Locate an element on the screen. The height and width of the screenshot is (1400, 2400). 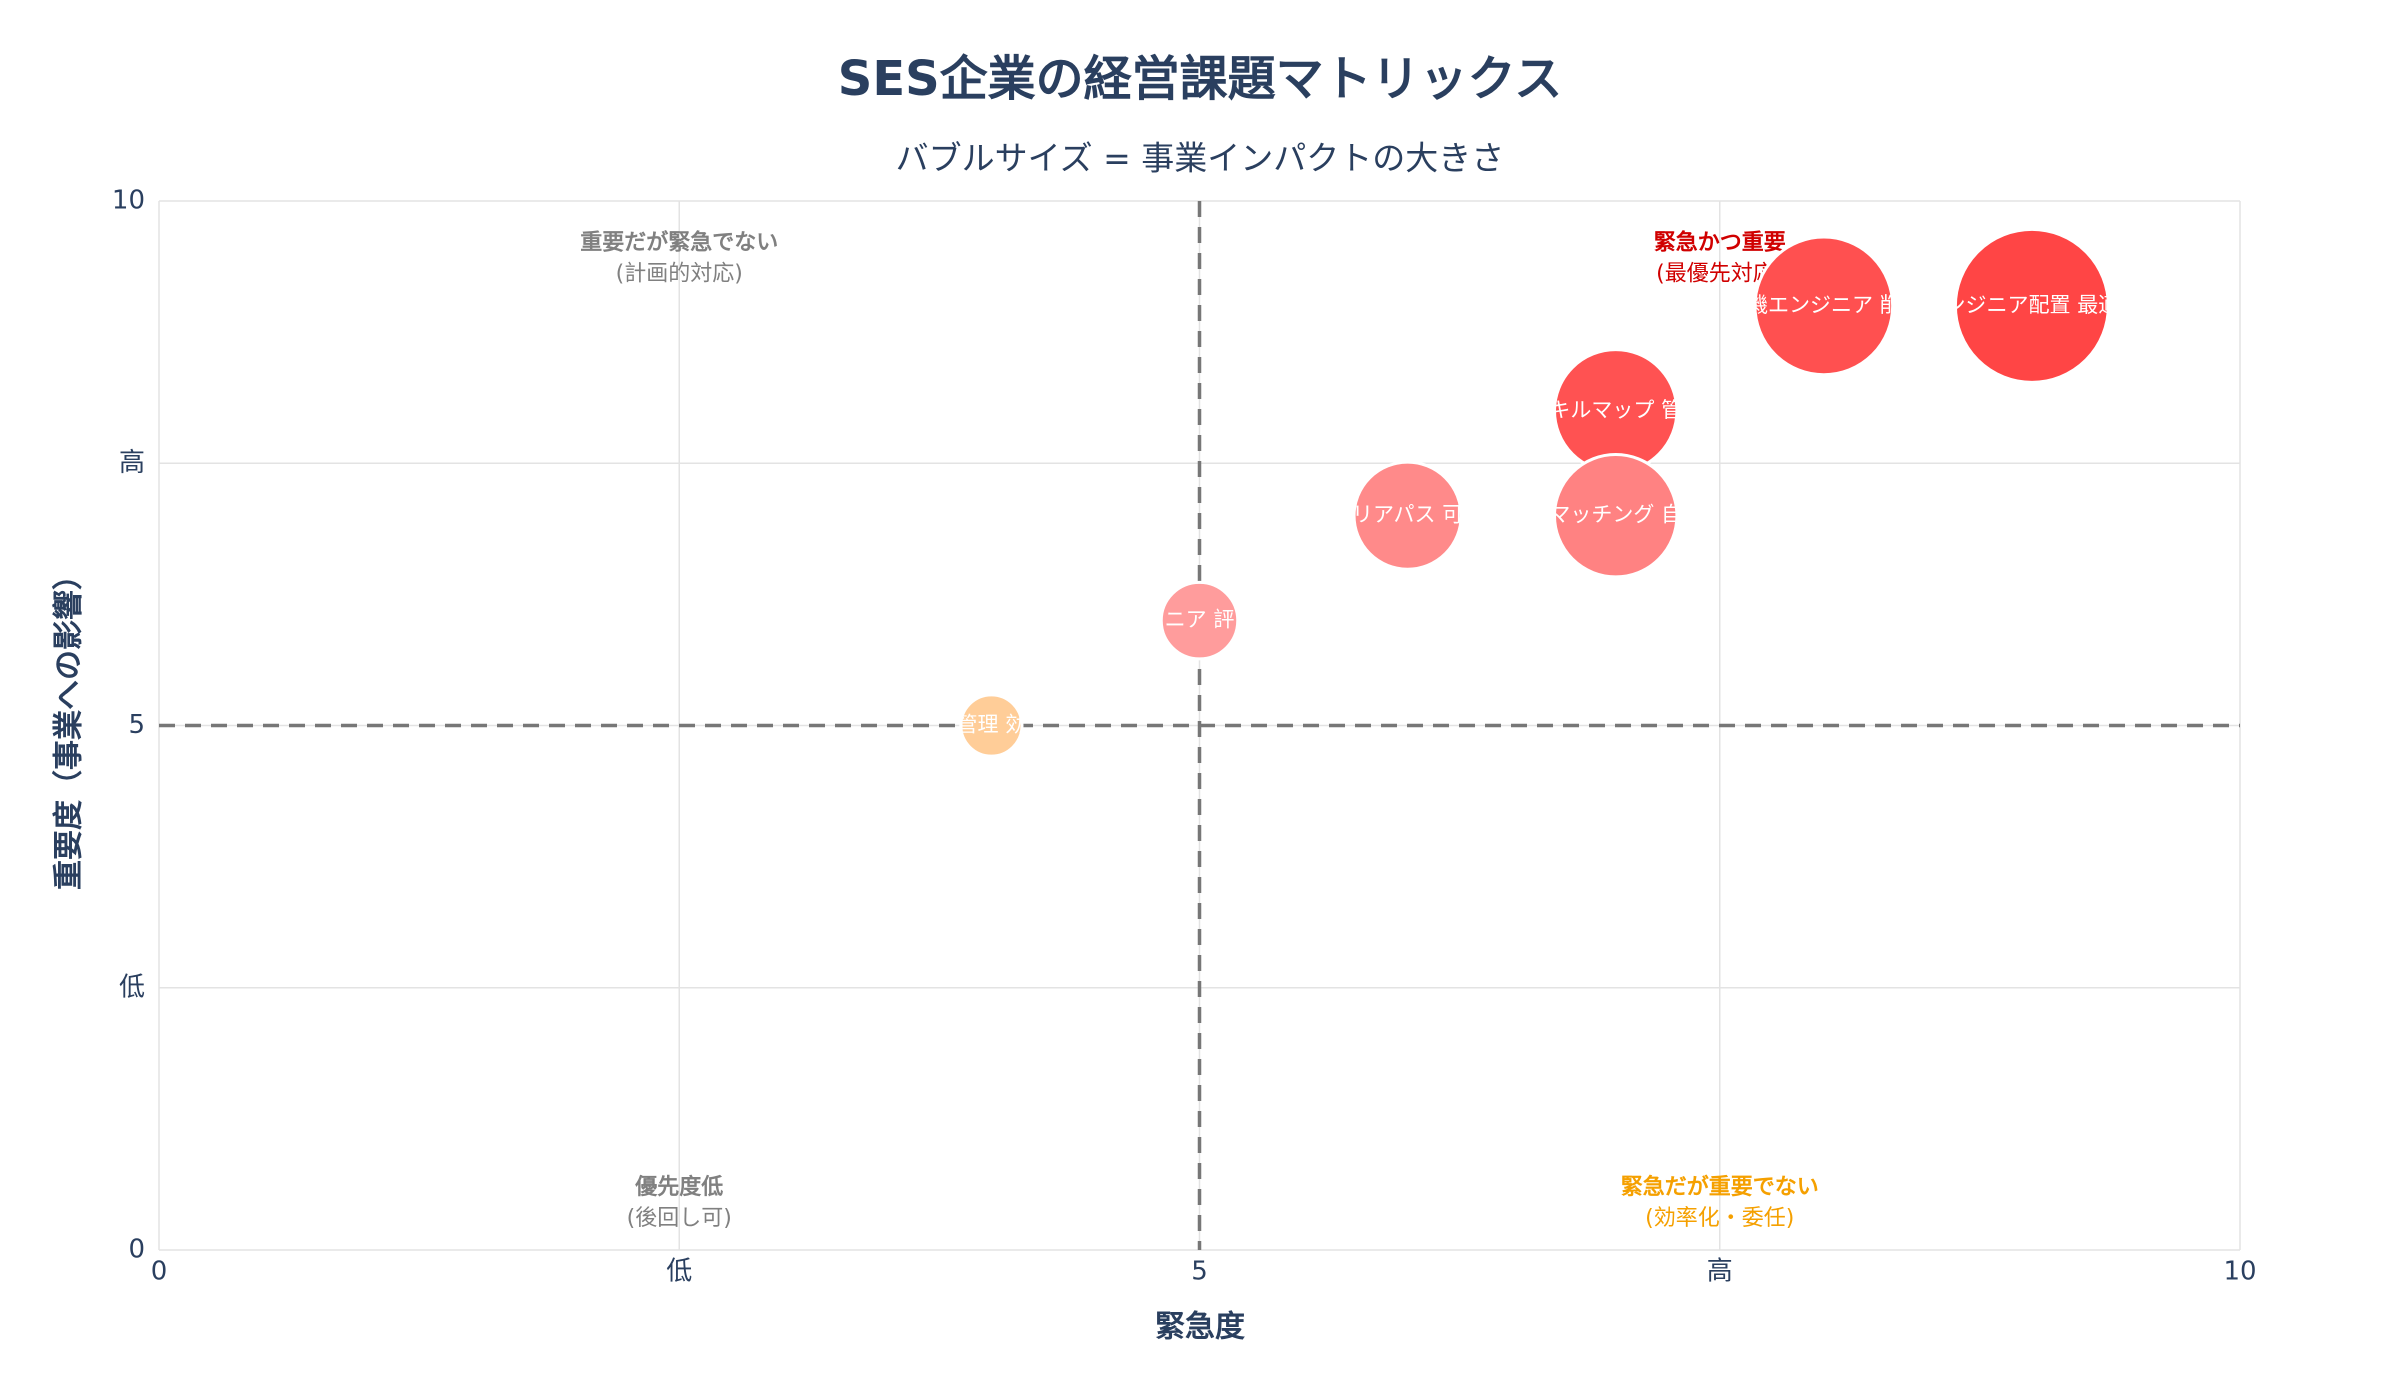
y-axis-title: 重要度（事業への影響） is located at coordinates (69, 725).